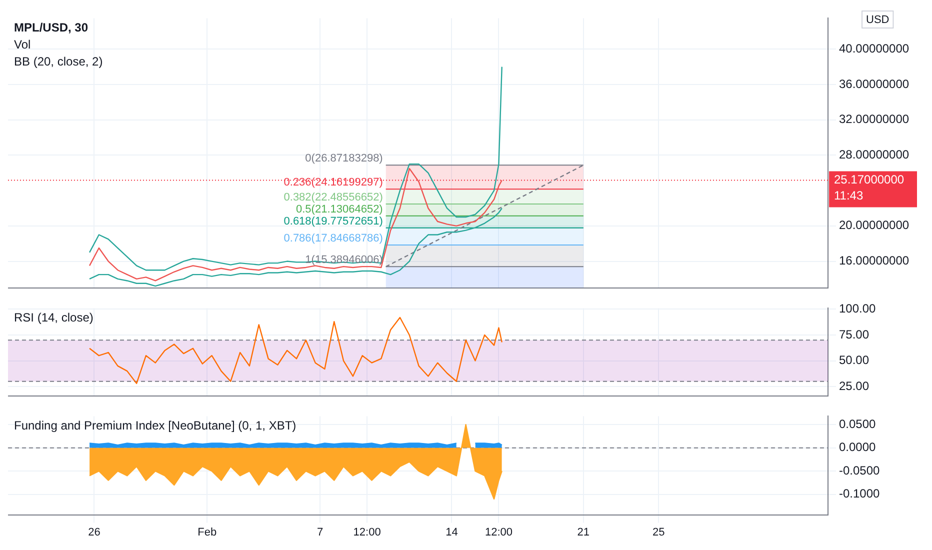  Describe the element at coordinates (54, 317) in the screenshot. I see `annotation: RSI (14, close)` at that location.